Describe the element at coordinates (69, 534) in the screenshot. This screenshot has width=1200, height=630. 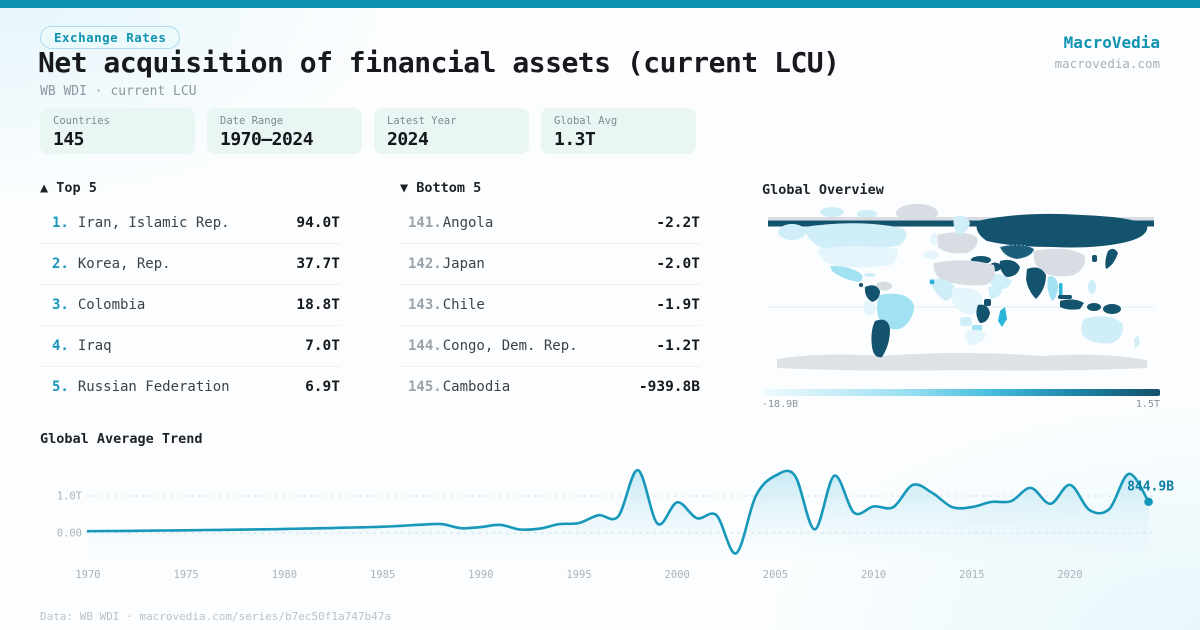
I see `y-tick-label: 0.00` at that location.